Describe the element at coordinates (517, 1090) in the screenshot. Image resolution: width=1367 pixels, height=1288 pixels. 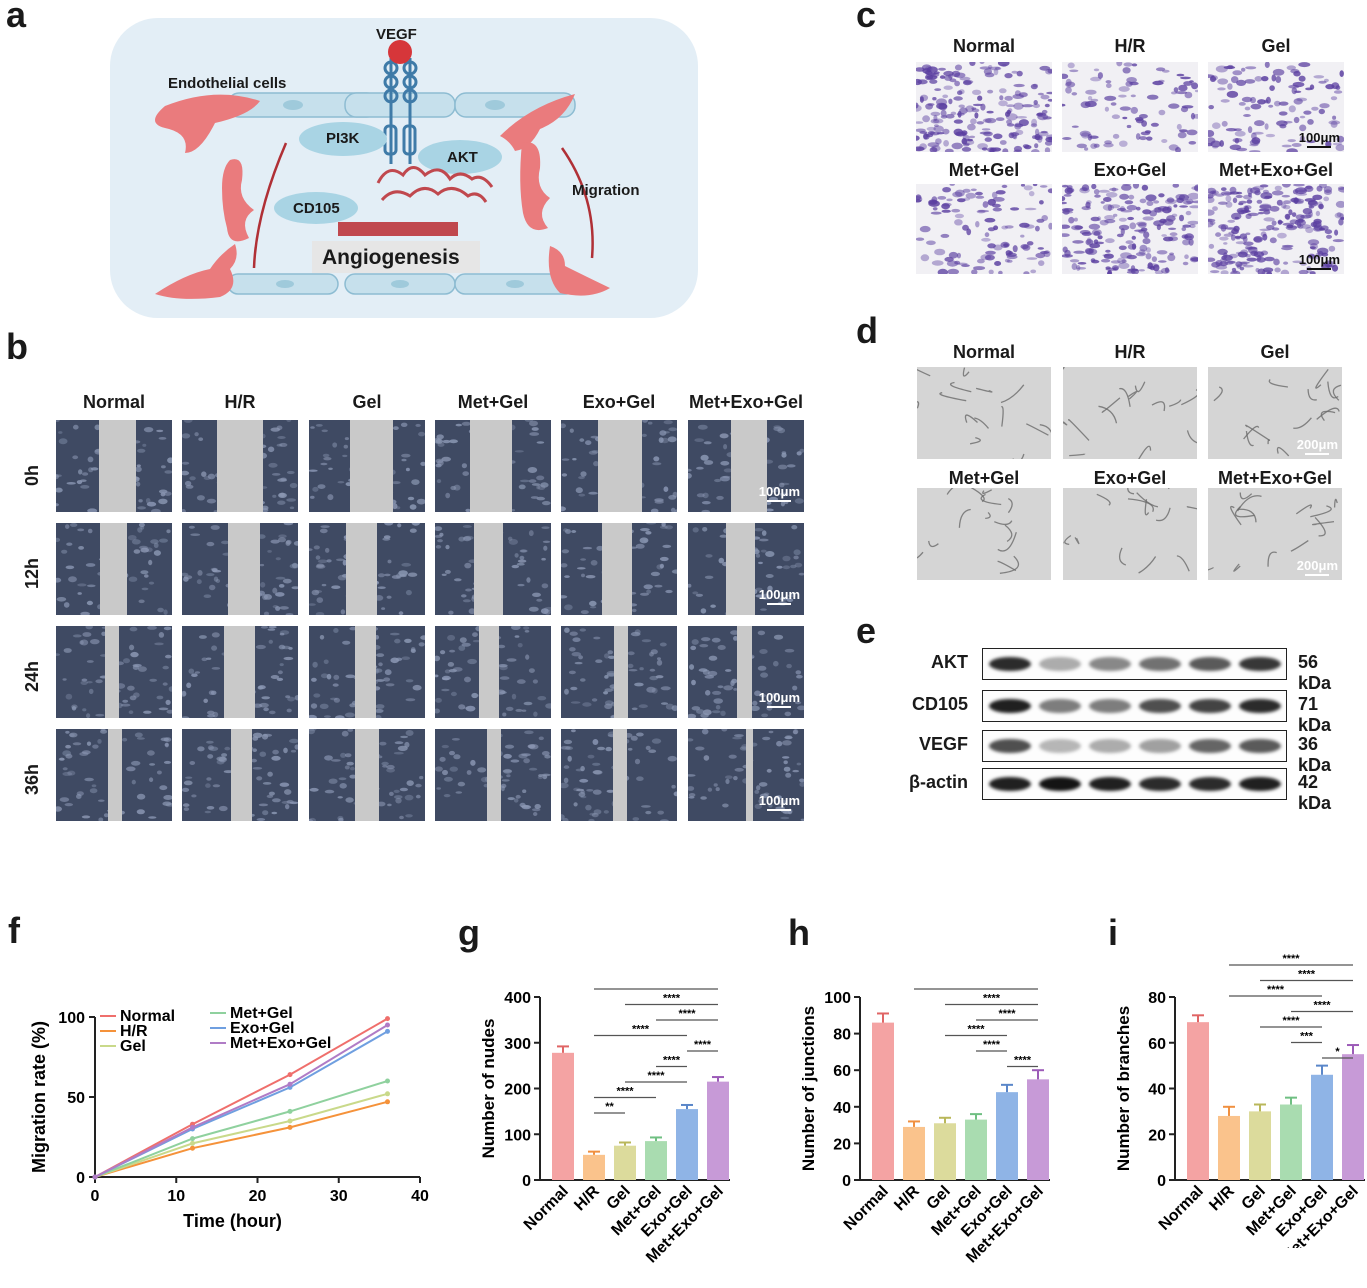
I see `y-tick-label: 200` at that location.